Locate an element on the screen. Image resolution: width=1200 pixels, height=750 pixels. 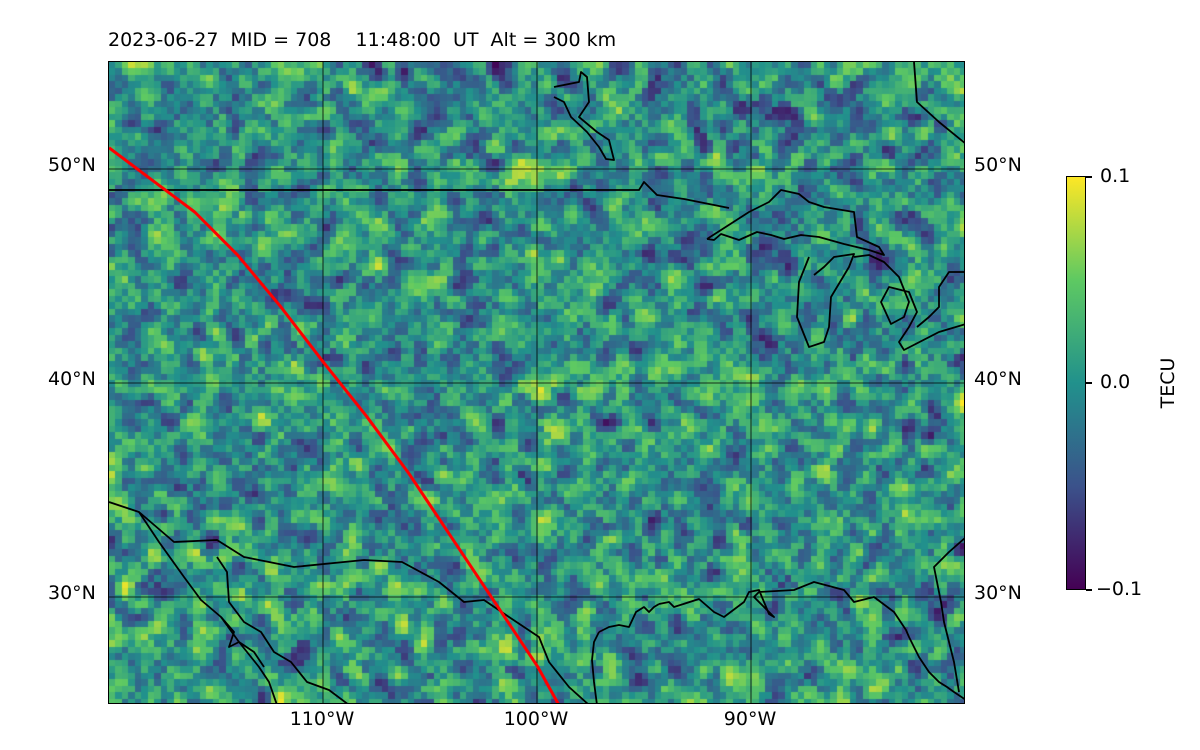
lake-superior is located at coordinates (795, 222).